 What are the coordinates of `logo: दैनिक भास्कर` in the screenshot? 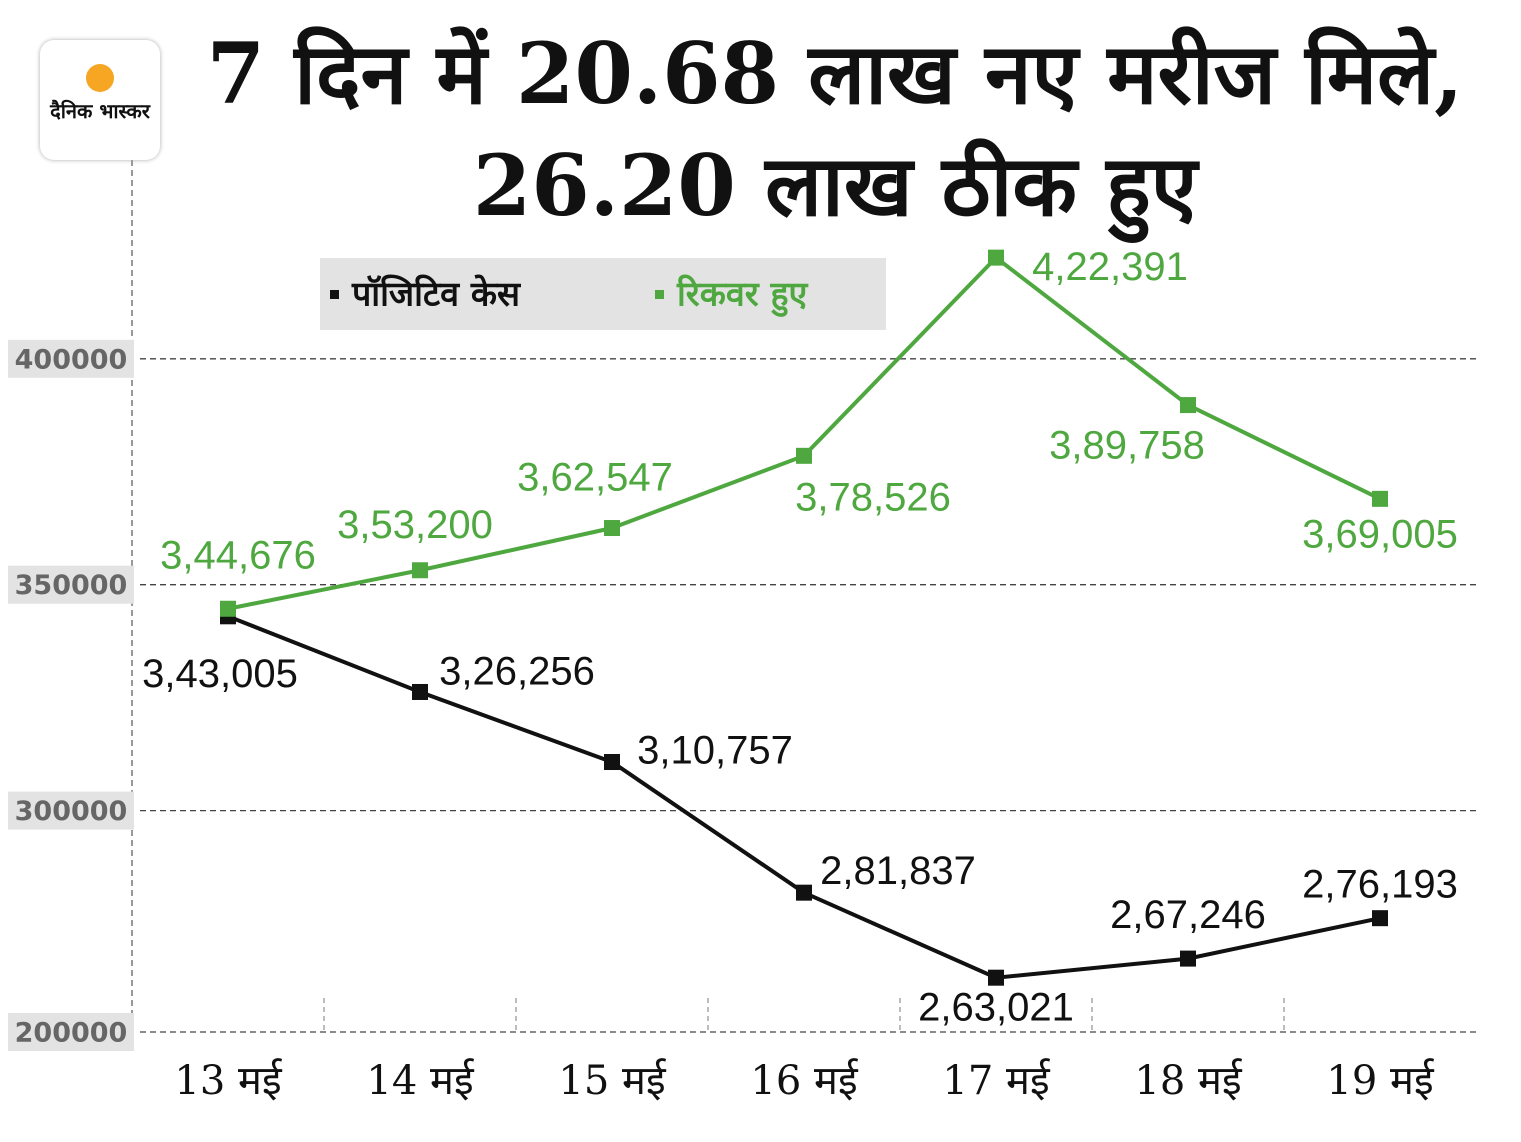 It's located at (100, 100).